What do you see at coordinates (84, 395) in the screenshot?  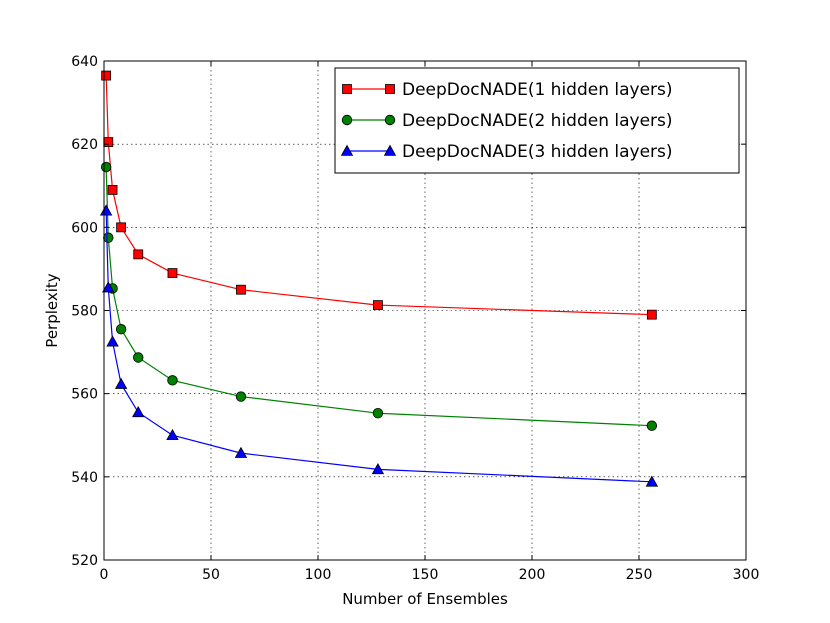 I see `y-tick-label: 560` at bounding box center [84, 395].